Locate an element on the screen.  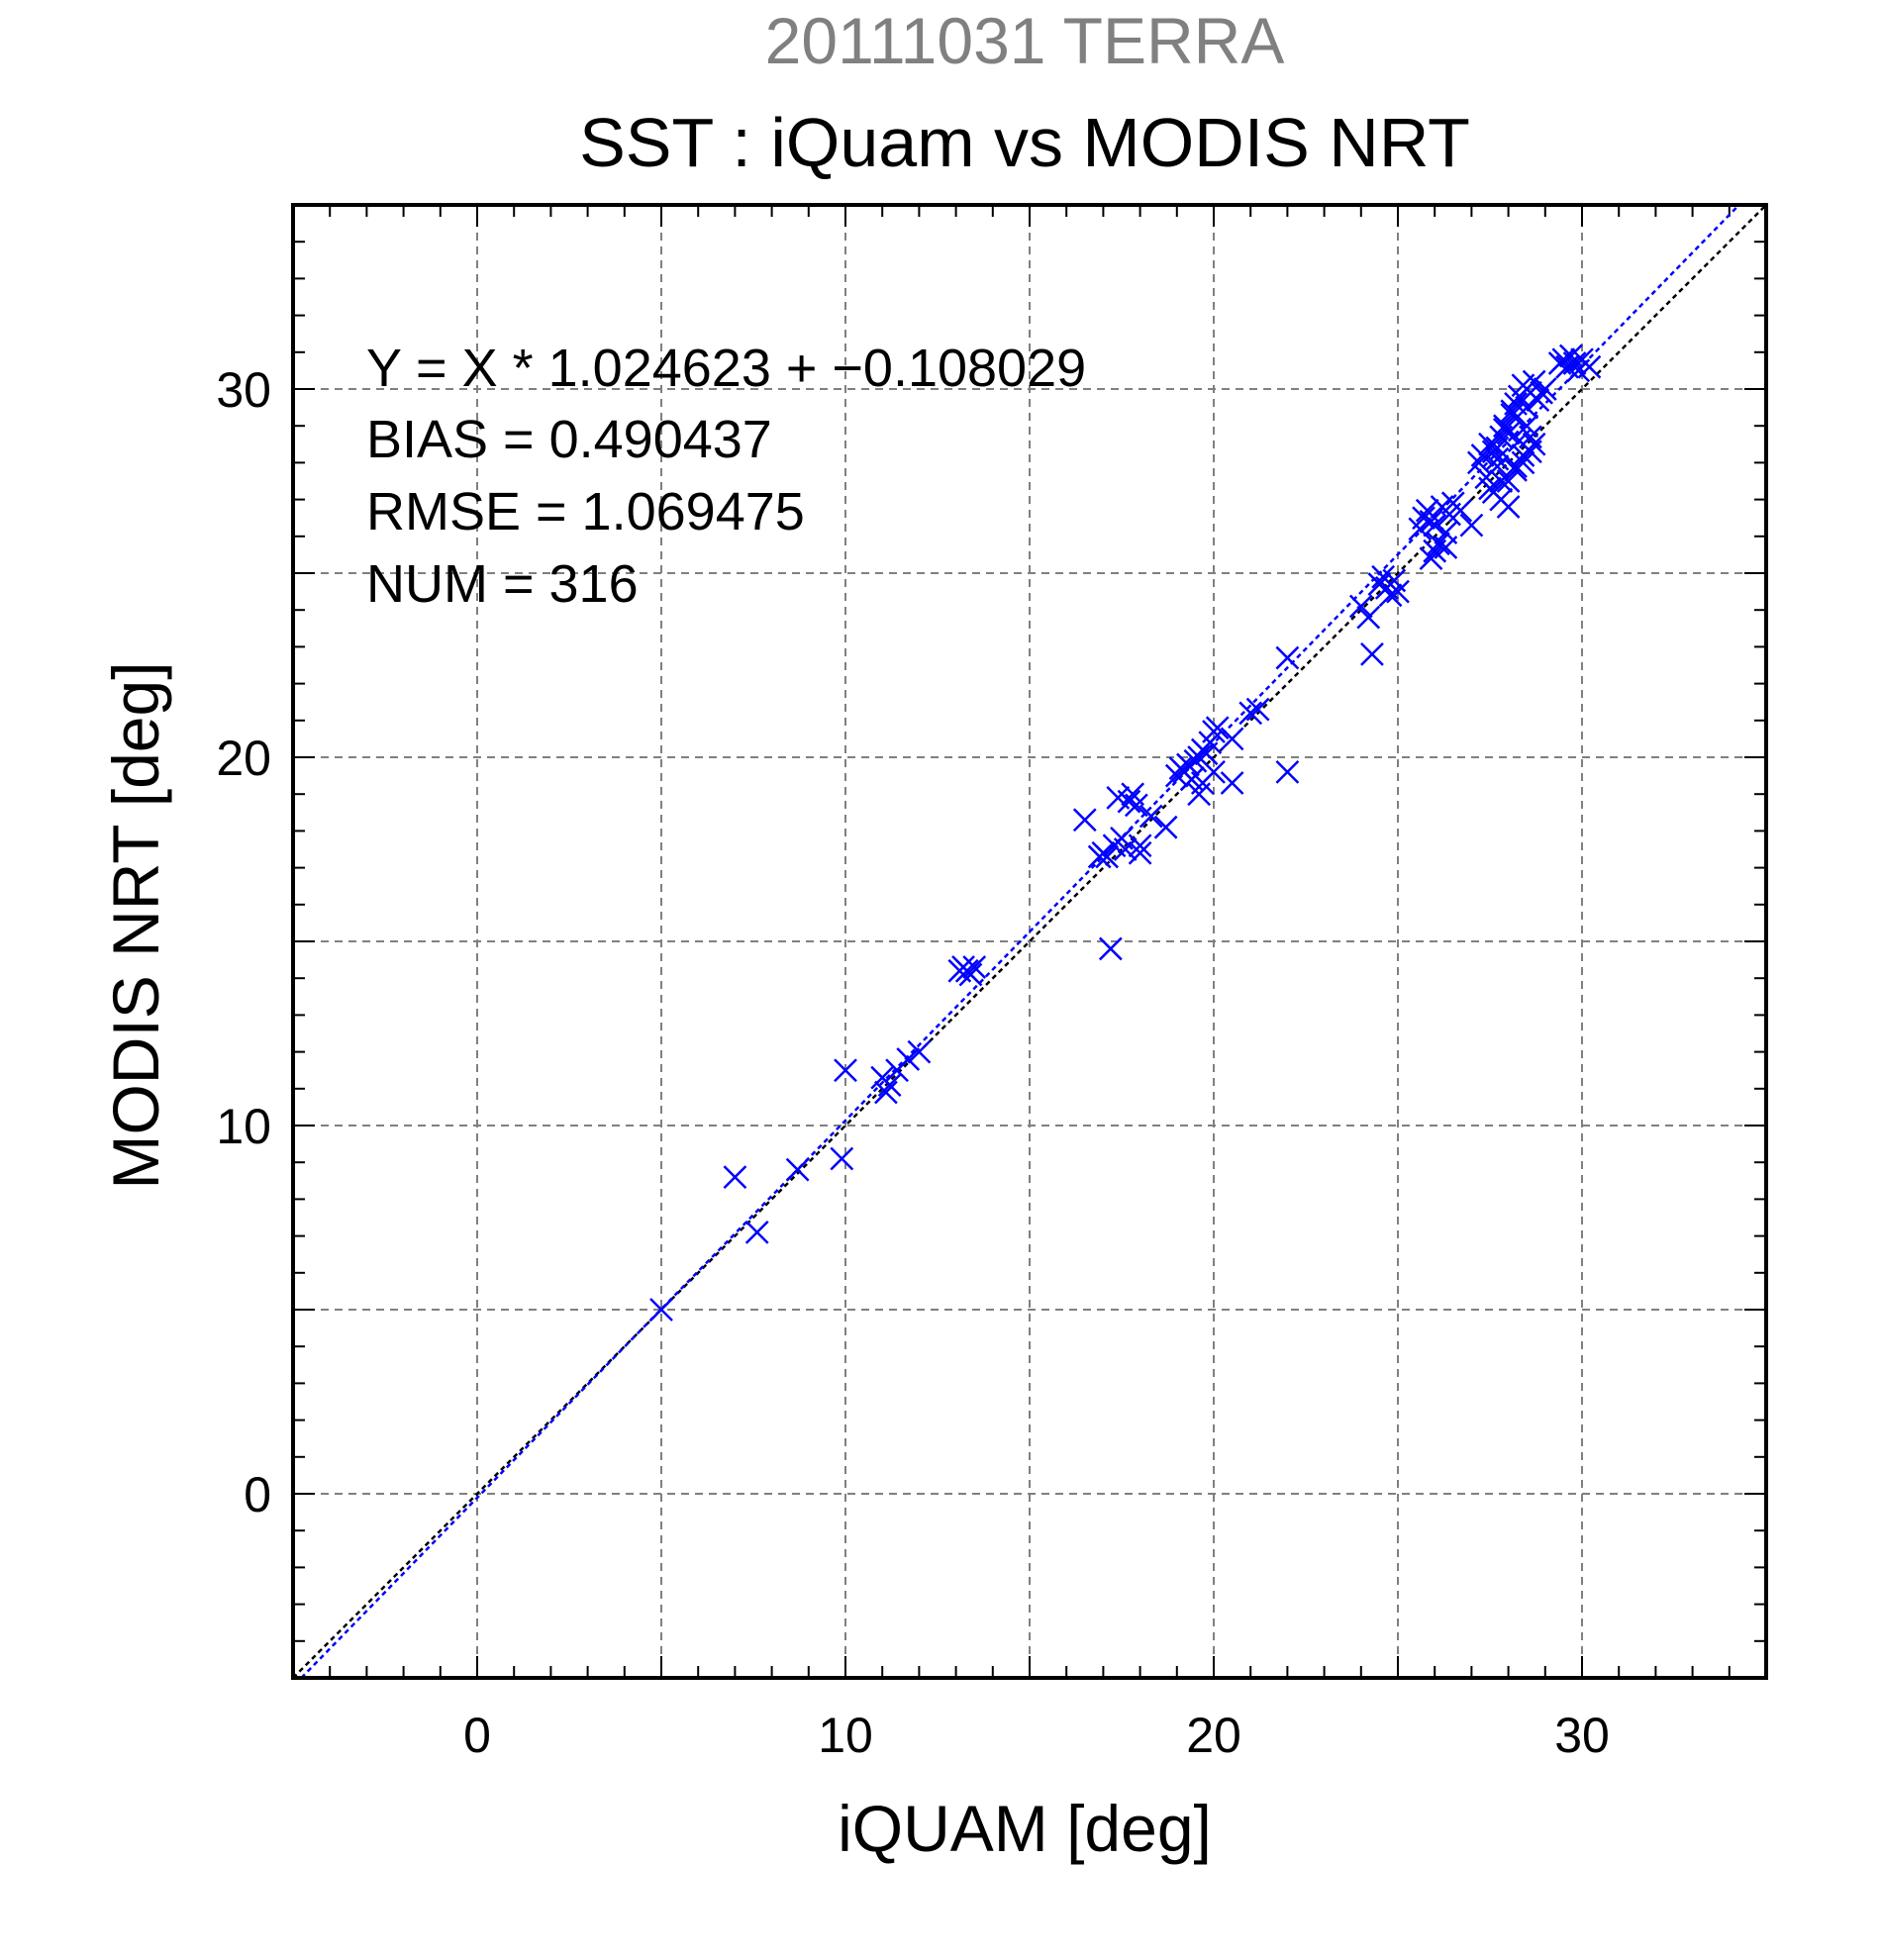
y-tick-label: 0 is located at coordinates (257, 1494).